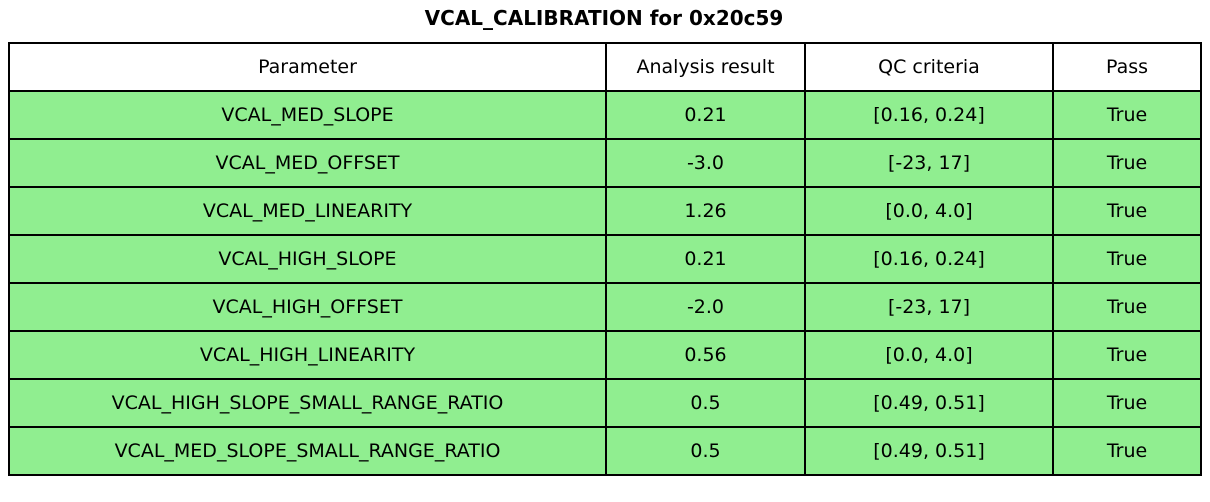 This screenshot has width=1210, height=502. I want to click on table-row: VCAL_HIGH_SLOPE 0.21 [0.16, 0.24] True, so click(605, 259).